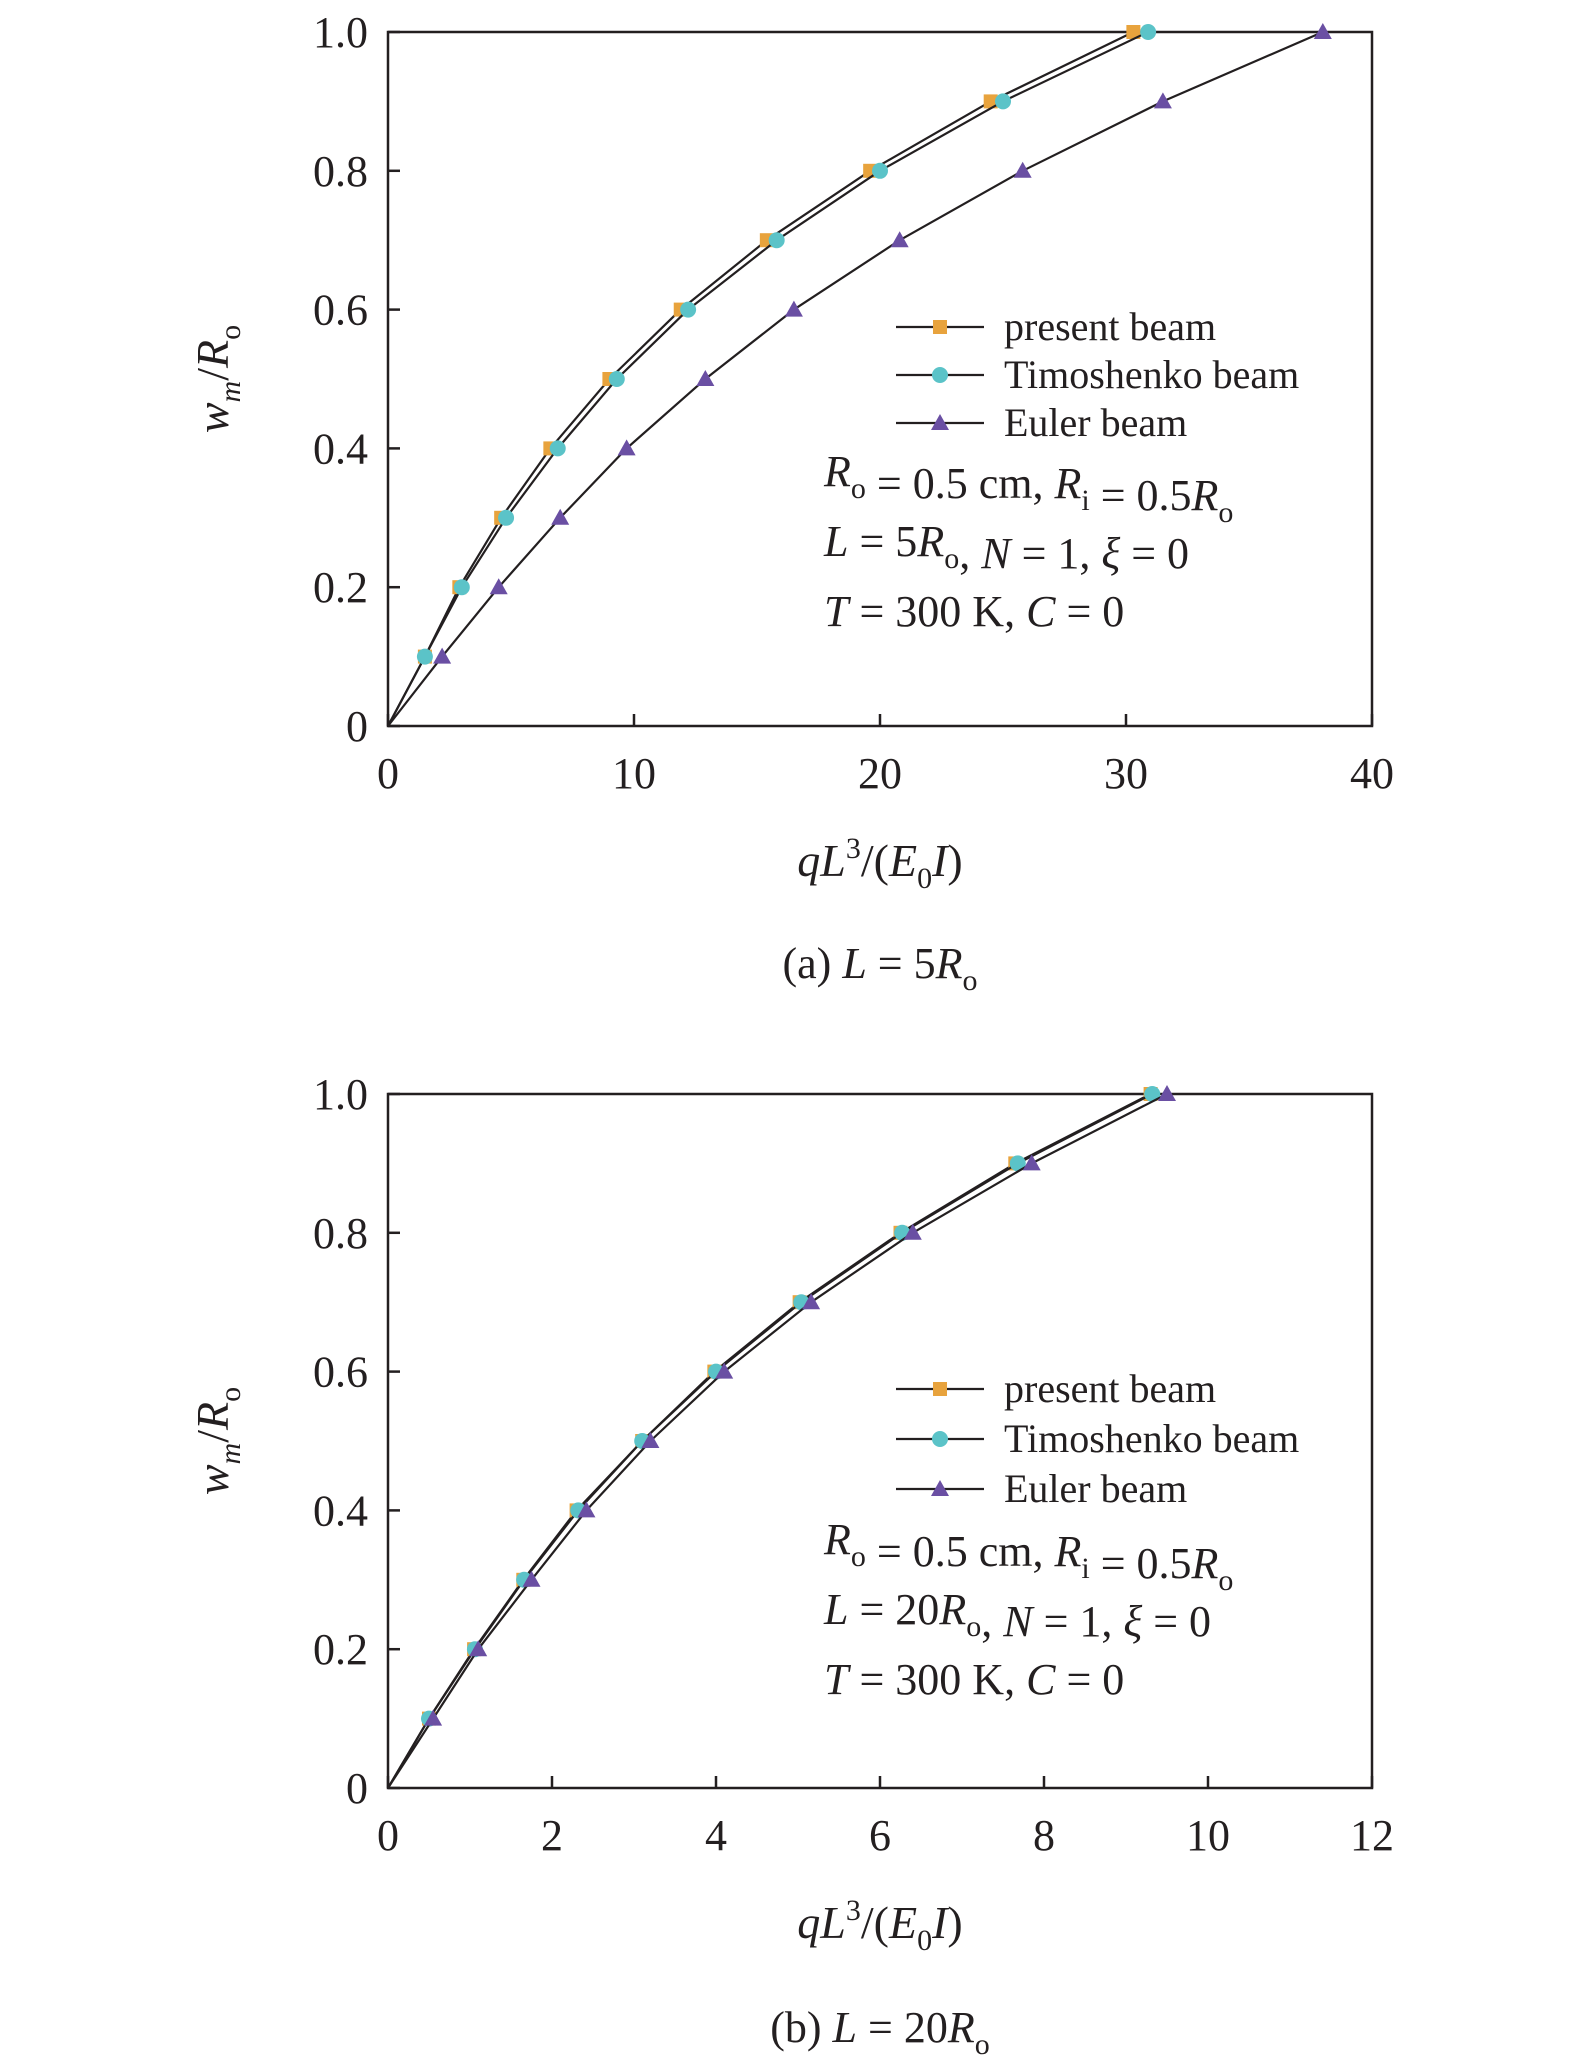 This screenshot has width=1575, height=2069. Describe the element at coordinates (808, 860) in the screenshot. I see `x-title-part: q` at that location.